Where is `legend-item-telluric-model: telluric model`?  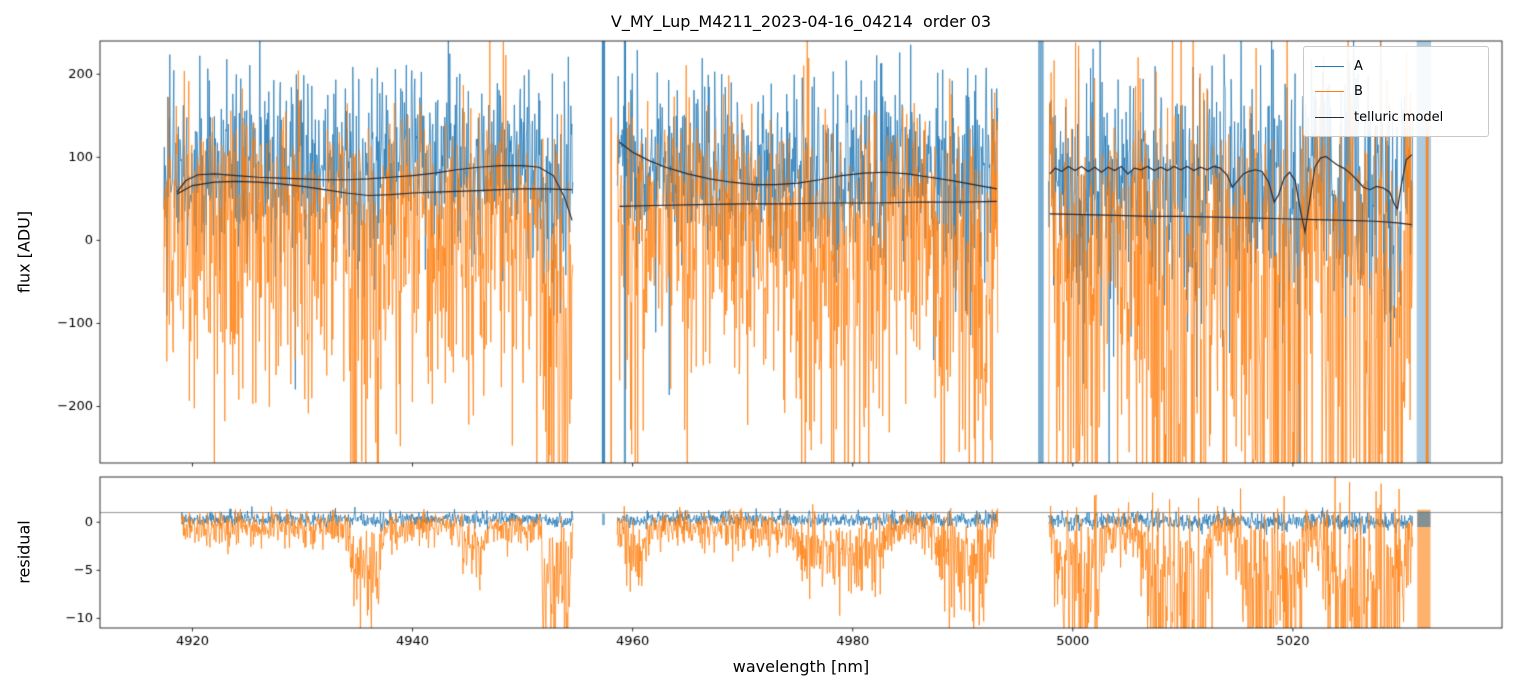
legend-item-telluric-model: telluric model is located at coordinates (1396, 117).